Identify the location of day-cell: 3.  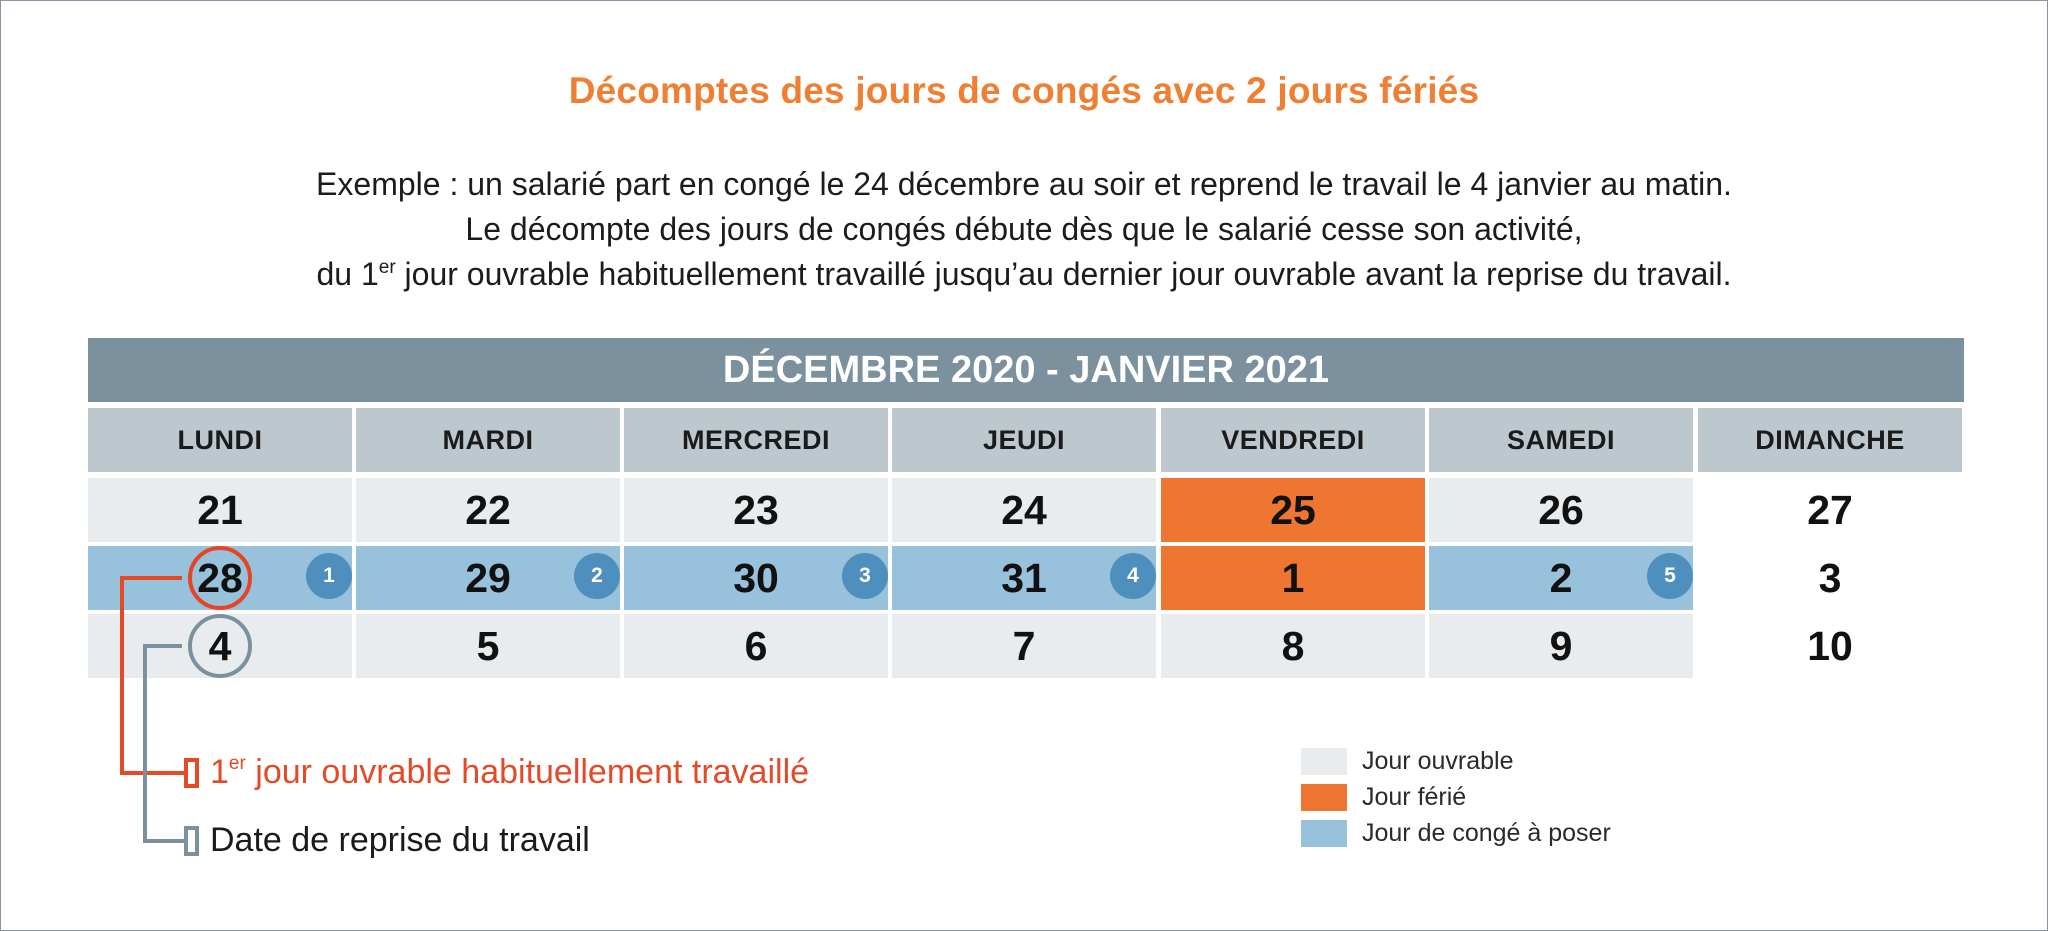
(1830, 578).